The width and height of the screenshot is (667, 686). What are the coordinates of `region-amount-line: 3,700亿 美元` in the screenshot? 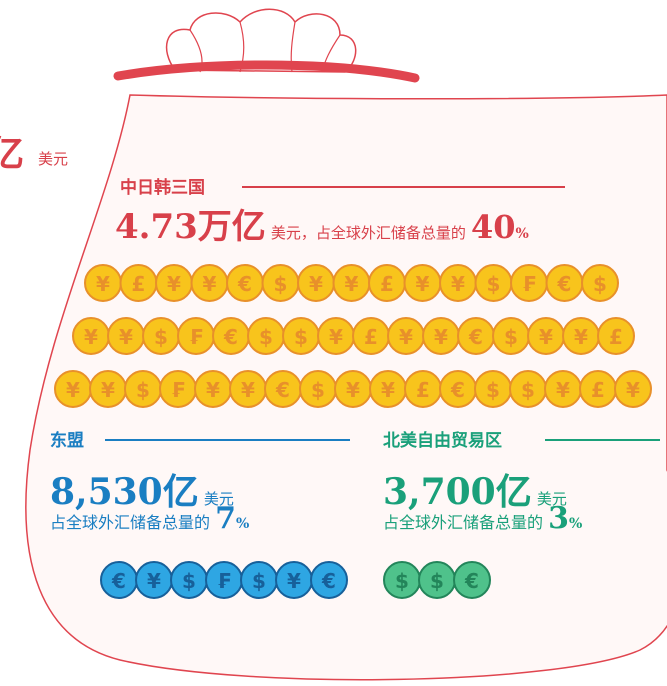 It's located at (475, 492).